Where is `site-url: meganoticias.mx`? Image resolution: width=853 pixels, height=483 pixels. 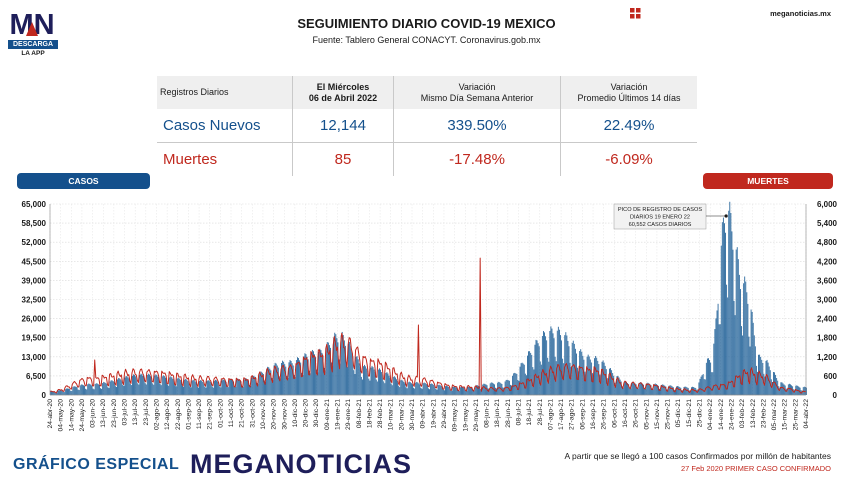
site-url: meganoticias.mx is located at coordinates (800, 13).